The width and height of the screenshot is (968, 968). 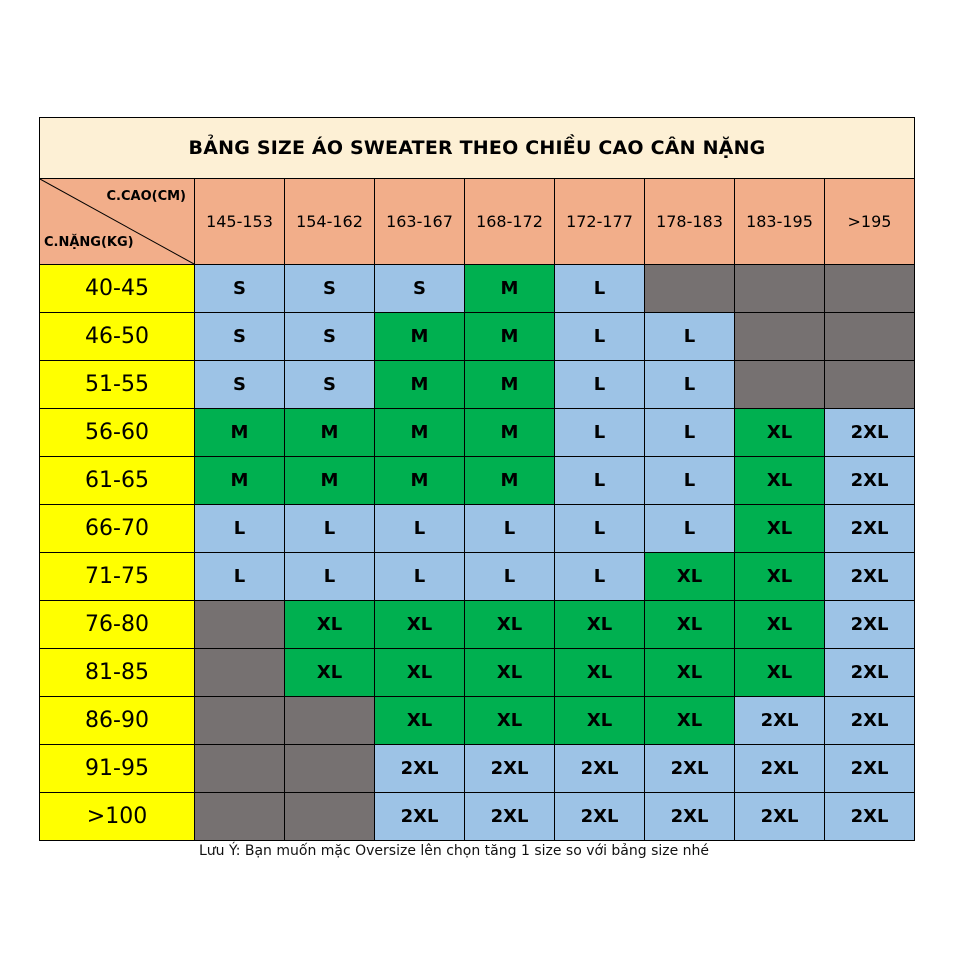 What do you see at coordinates (117, 816) in the screenshot?
I see `weight-label: >100` at bounding box center [117, 816].